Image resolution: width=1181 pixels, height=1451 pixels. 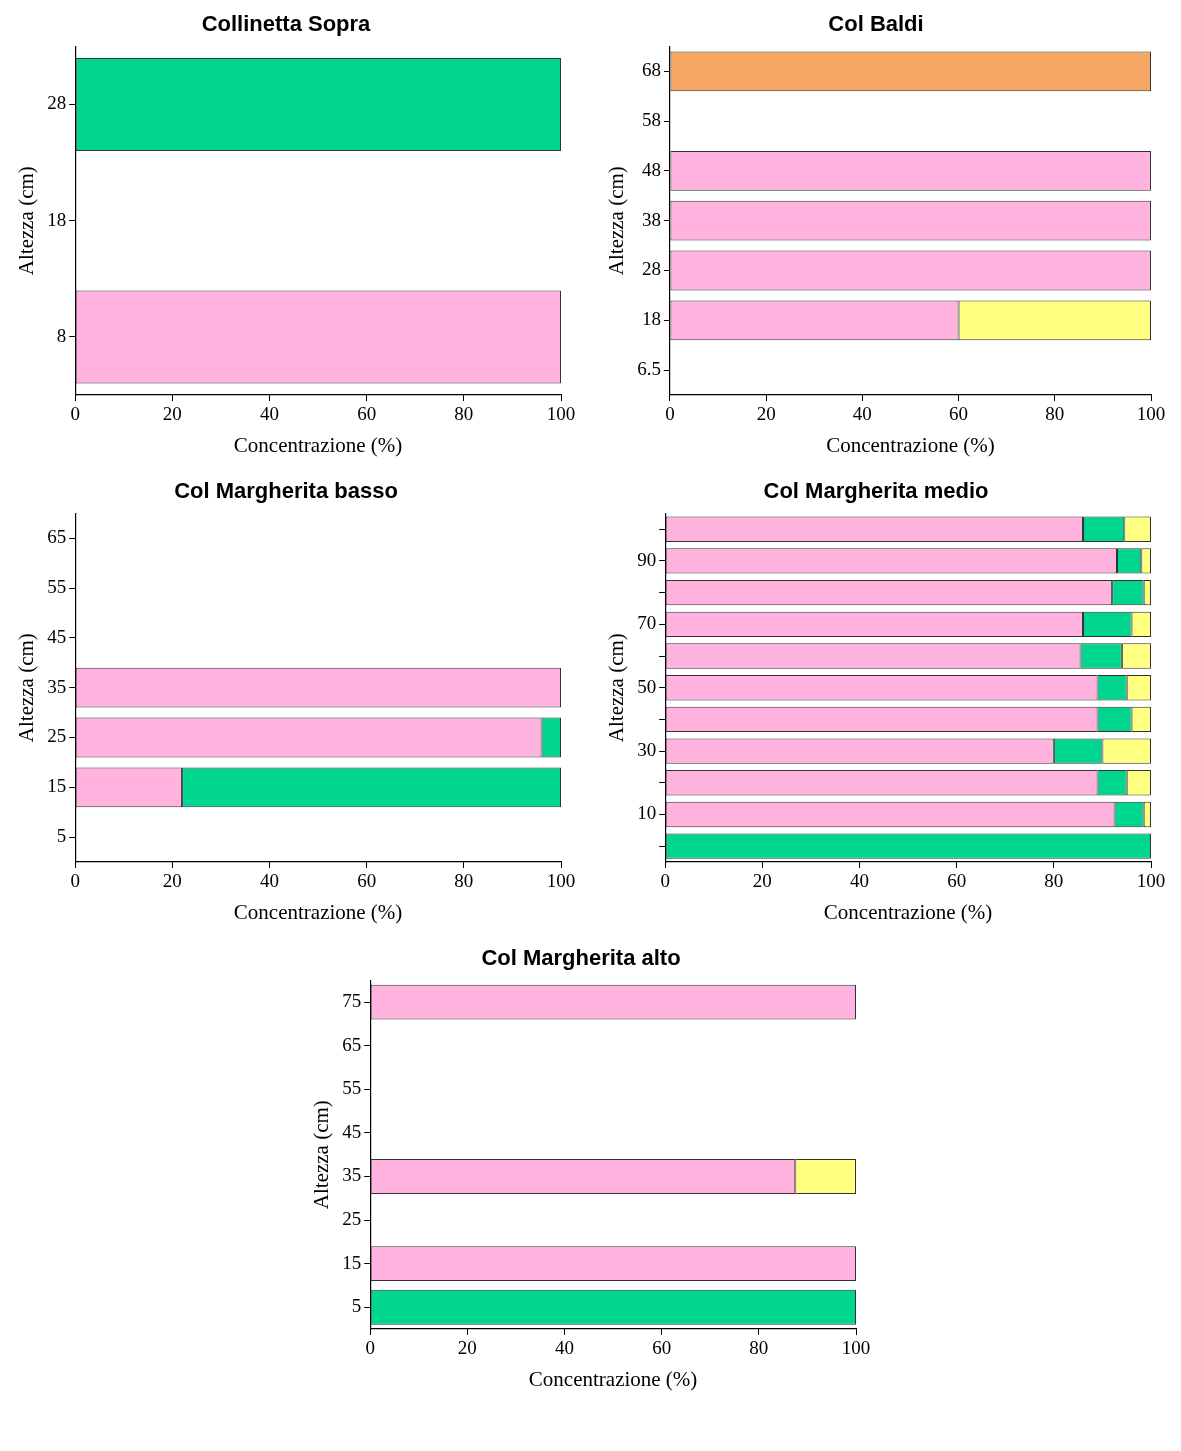 What do you see at coordinates (875, 491) in the screenshot?
I see `chart-title: Col Margherita medio` at bounding box center [875, 491].